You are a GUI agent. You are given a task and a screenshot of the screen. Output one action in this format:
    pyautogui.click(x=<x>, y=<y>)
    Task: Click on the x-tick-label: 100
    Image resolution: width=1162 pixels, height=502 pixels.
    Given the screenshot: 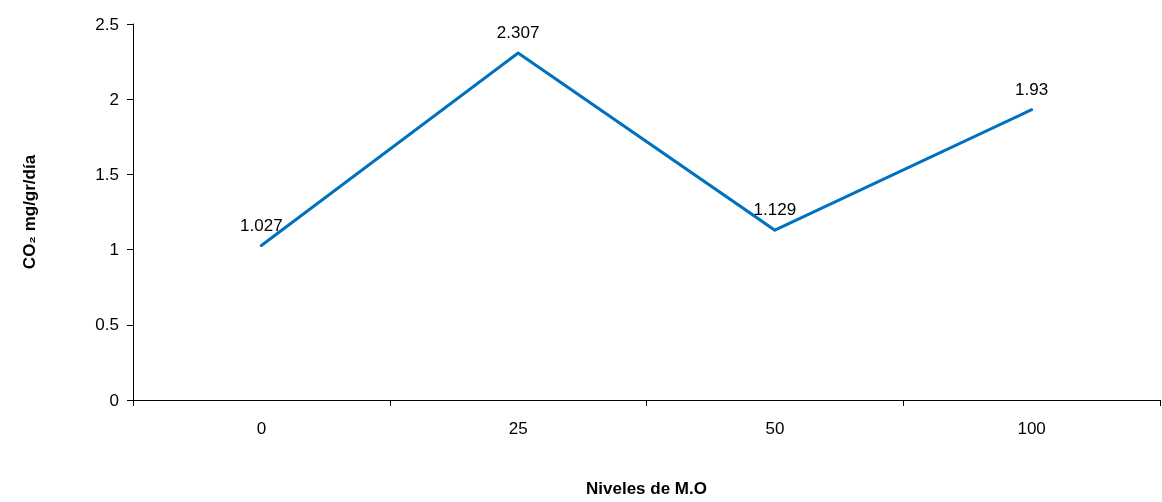 What is the action you would take?
    pyautogui.click(x=1031, y=428)
    